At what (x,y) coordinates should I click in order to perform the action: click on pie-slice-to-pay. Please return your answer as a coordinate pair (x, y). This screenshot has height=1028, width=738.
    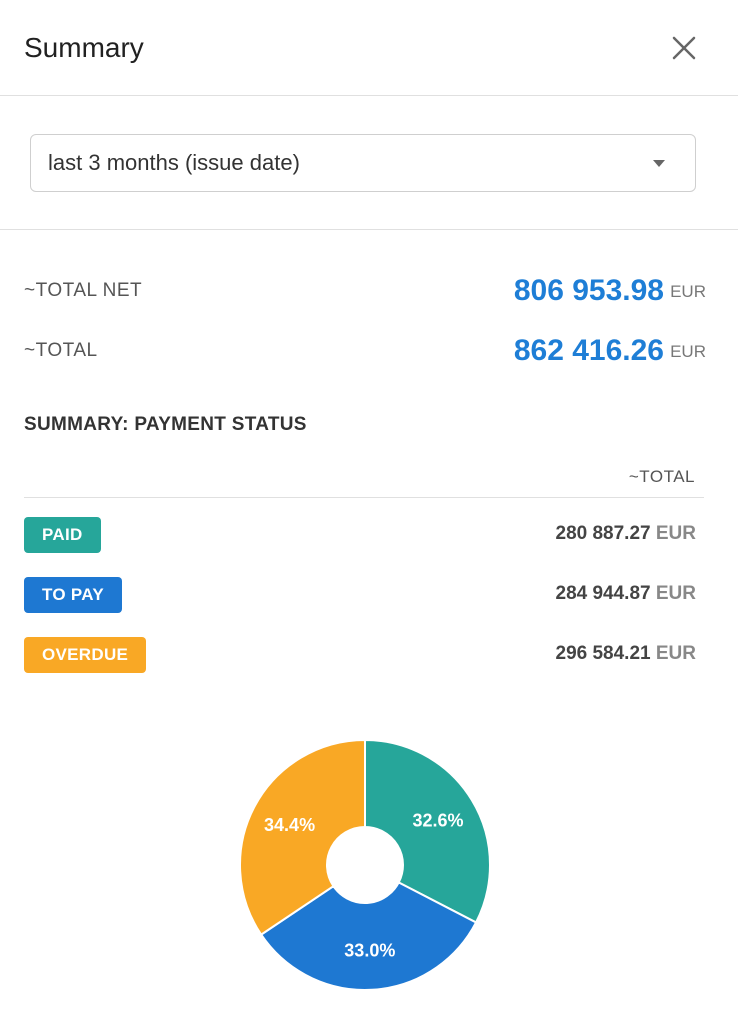
    Looking at the image, I should click on (368, 936).